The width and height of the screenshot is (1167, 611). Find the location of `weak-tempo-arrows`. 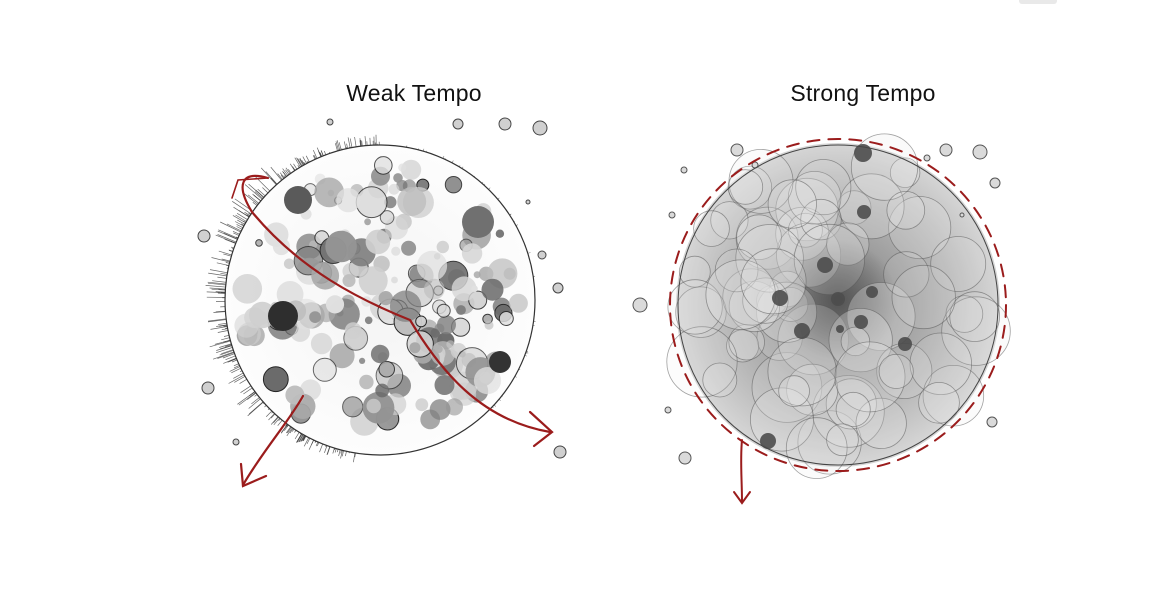

weak-tempo-arrows is located at coordinates (392, 331).